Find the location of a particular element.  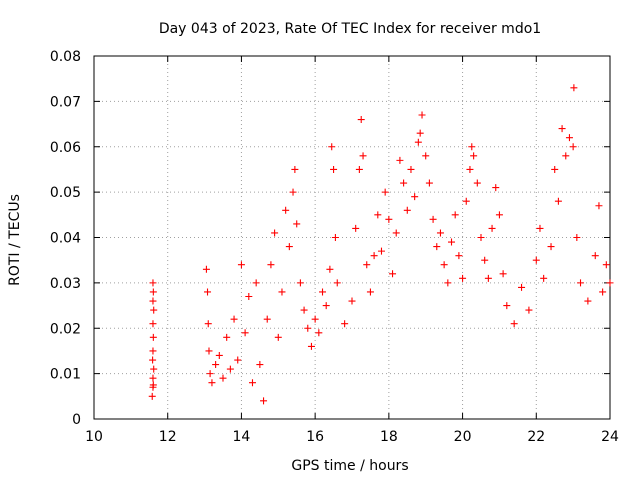

x-tick-label: 22 is located at coordinates (536, 437).